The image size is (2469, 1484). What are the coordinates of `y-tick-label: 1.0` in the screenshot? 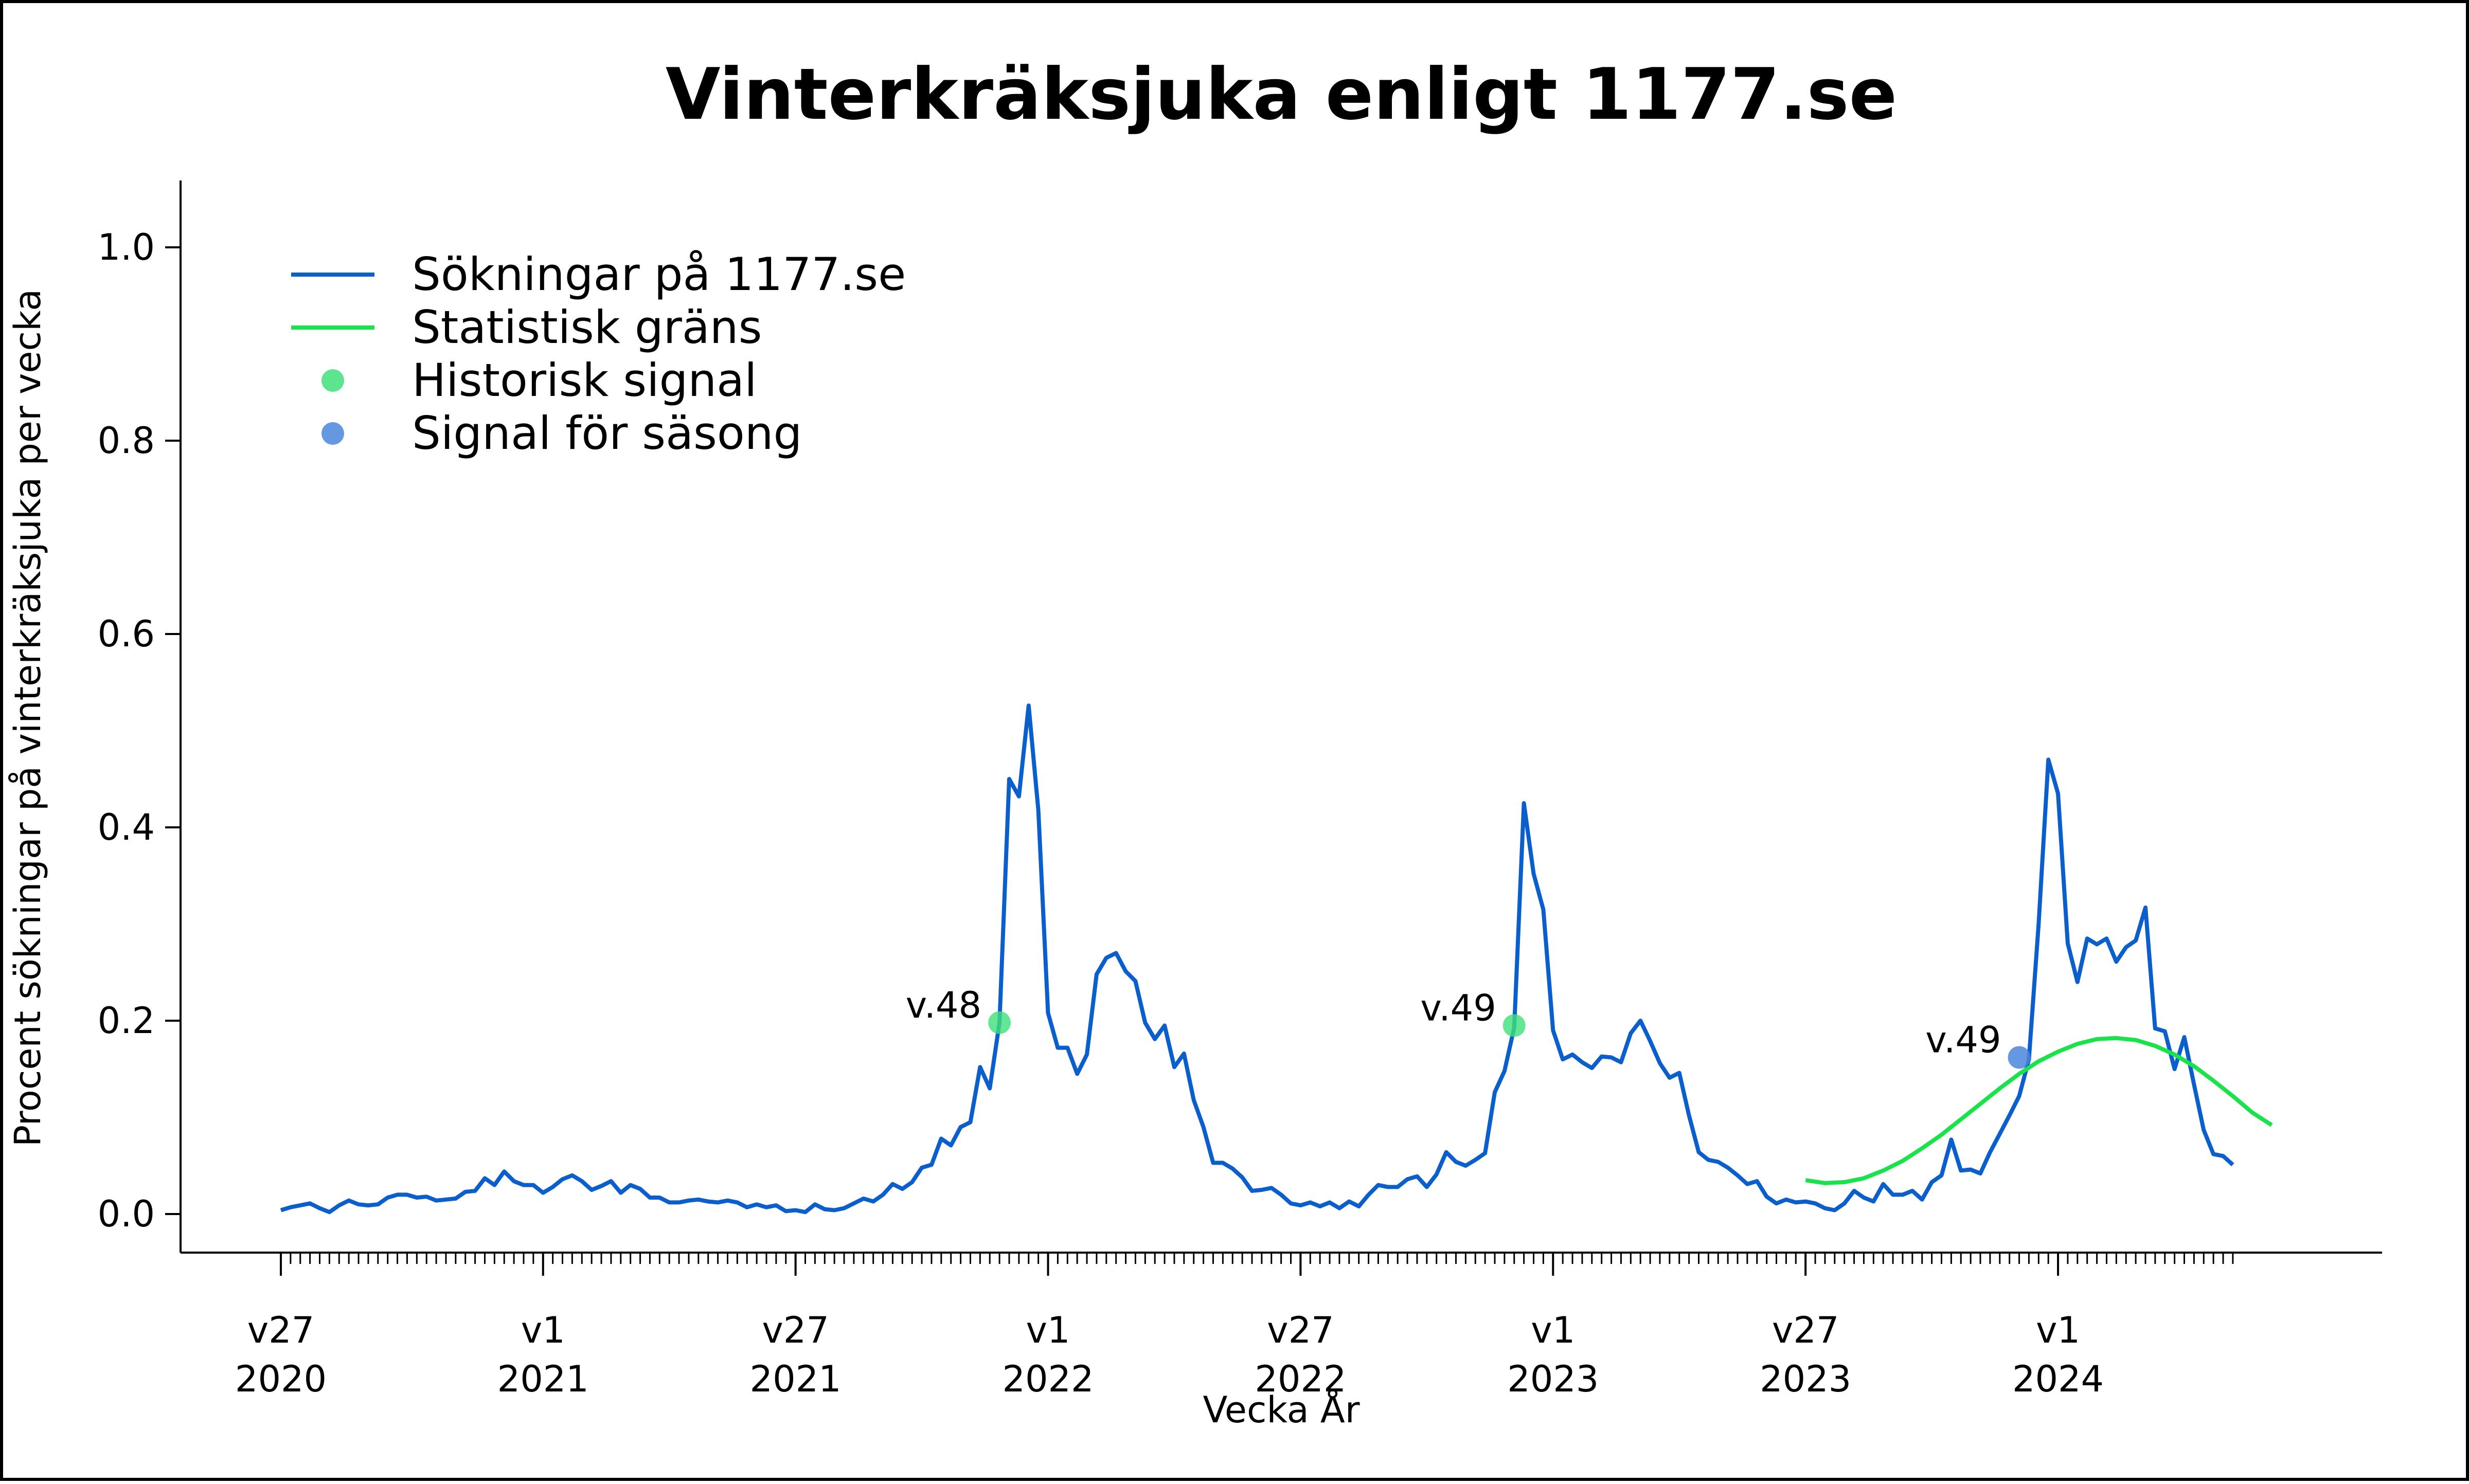 It's located at (126, 247).